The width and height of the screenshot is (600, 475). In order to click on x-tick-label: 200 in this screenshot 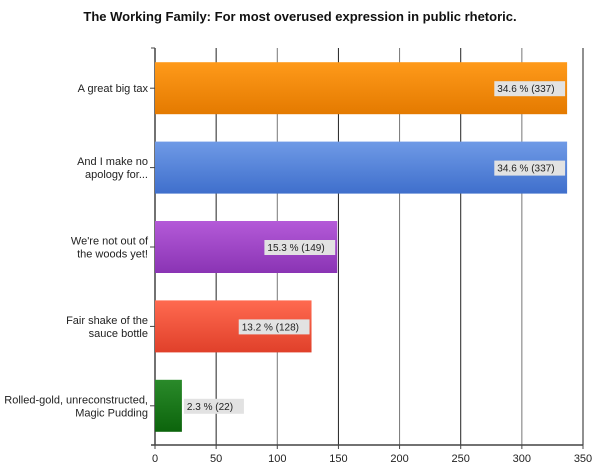, I will do `click(399, 459)`.